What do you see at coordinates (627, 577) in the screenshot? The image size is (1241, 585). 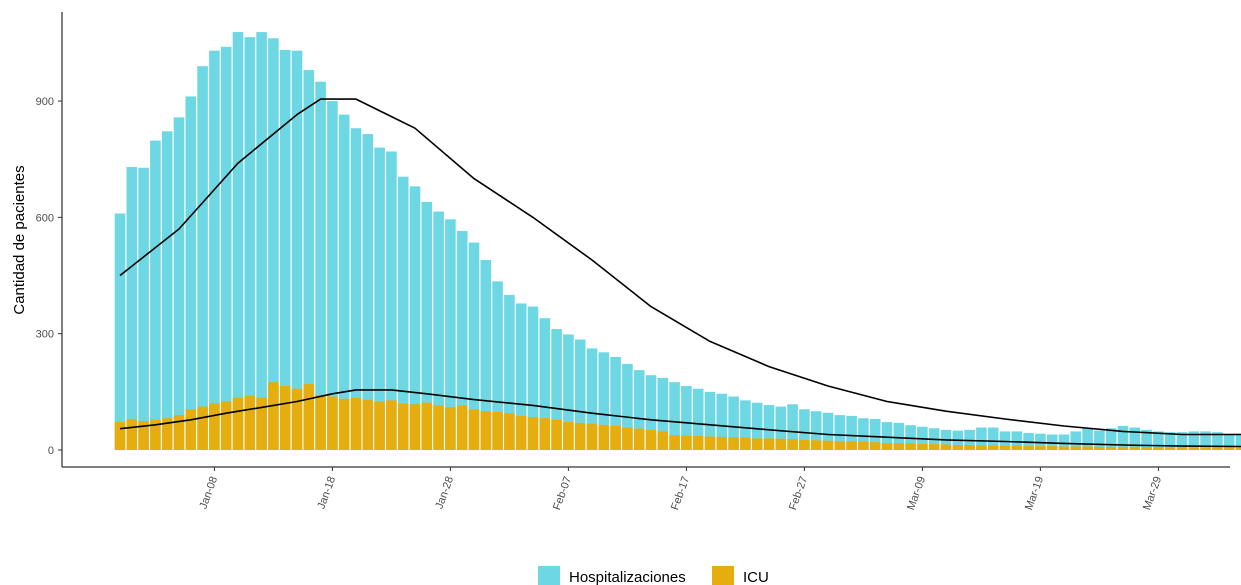 I see `legend-label-hospitalizaciones: Hospitalizaciones` at bounding box center [627, 577].